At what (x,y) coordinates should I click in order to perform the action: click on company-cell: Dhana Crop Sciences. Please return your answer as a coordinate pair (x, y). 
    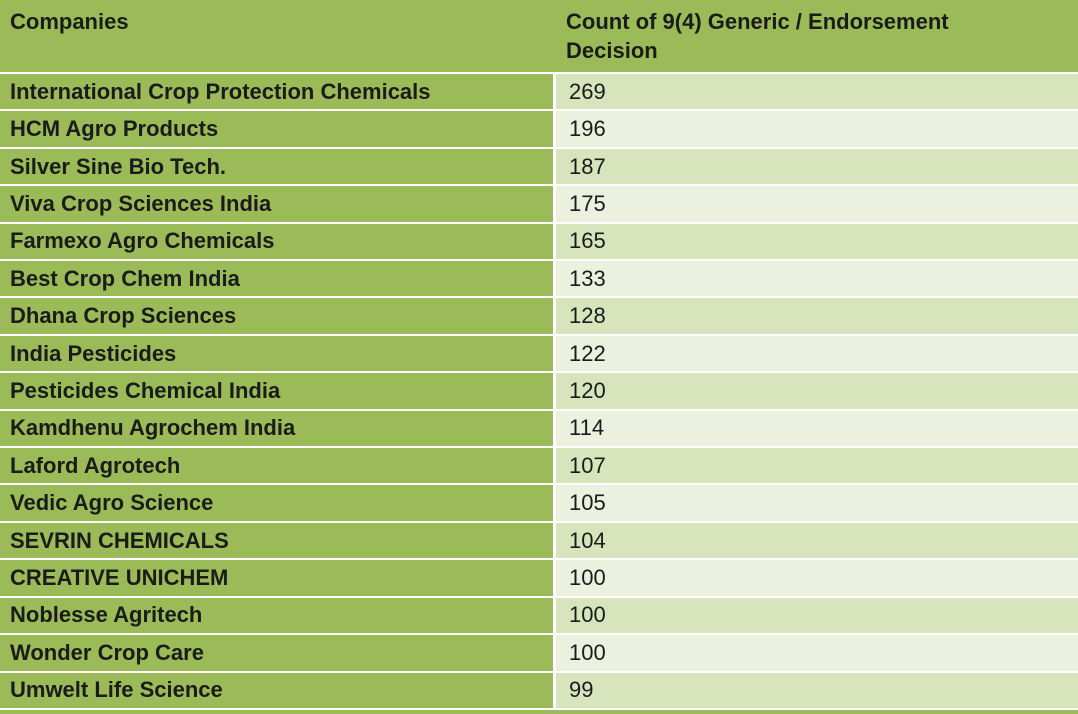
    Looking at the image, I should click on (276, 316).